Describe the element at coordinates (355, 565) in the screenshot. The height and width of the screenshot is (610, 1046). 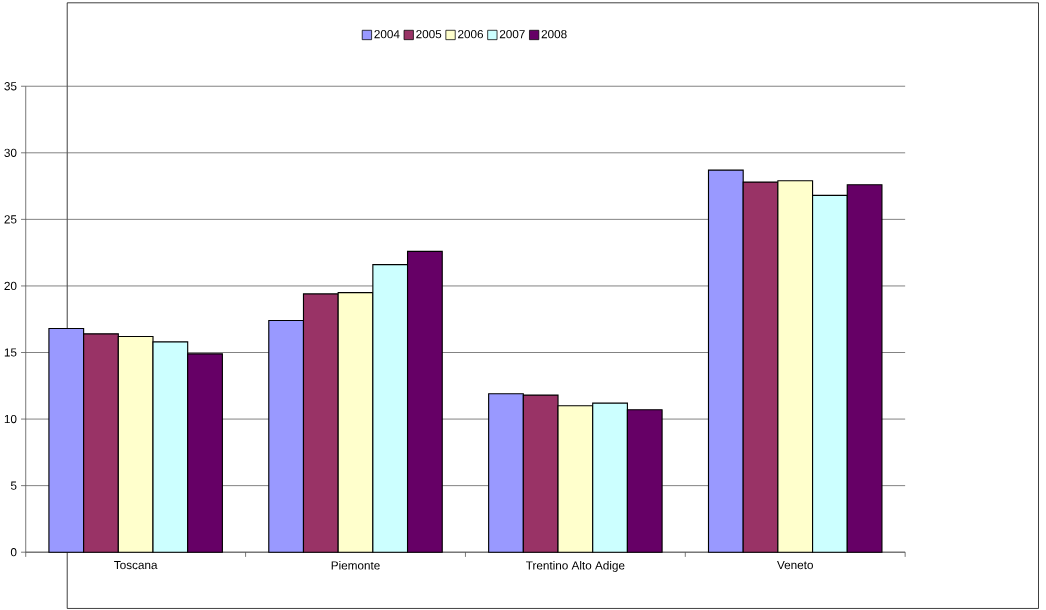
I see `x-tick-label: Piemonte` at that location.